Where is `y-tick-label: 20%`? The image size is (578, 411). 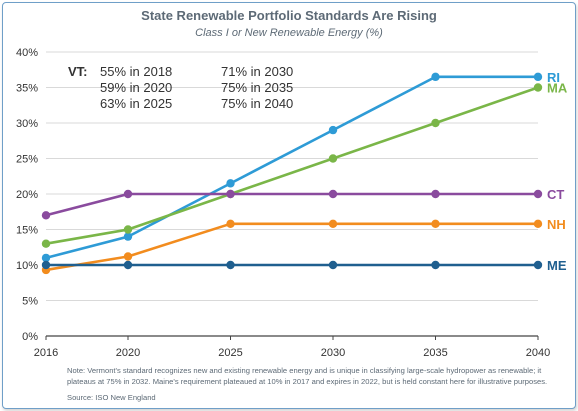 y-tick-label: 20% is located at coordinates (27, 195).